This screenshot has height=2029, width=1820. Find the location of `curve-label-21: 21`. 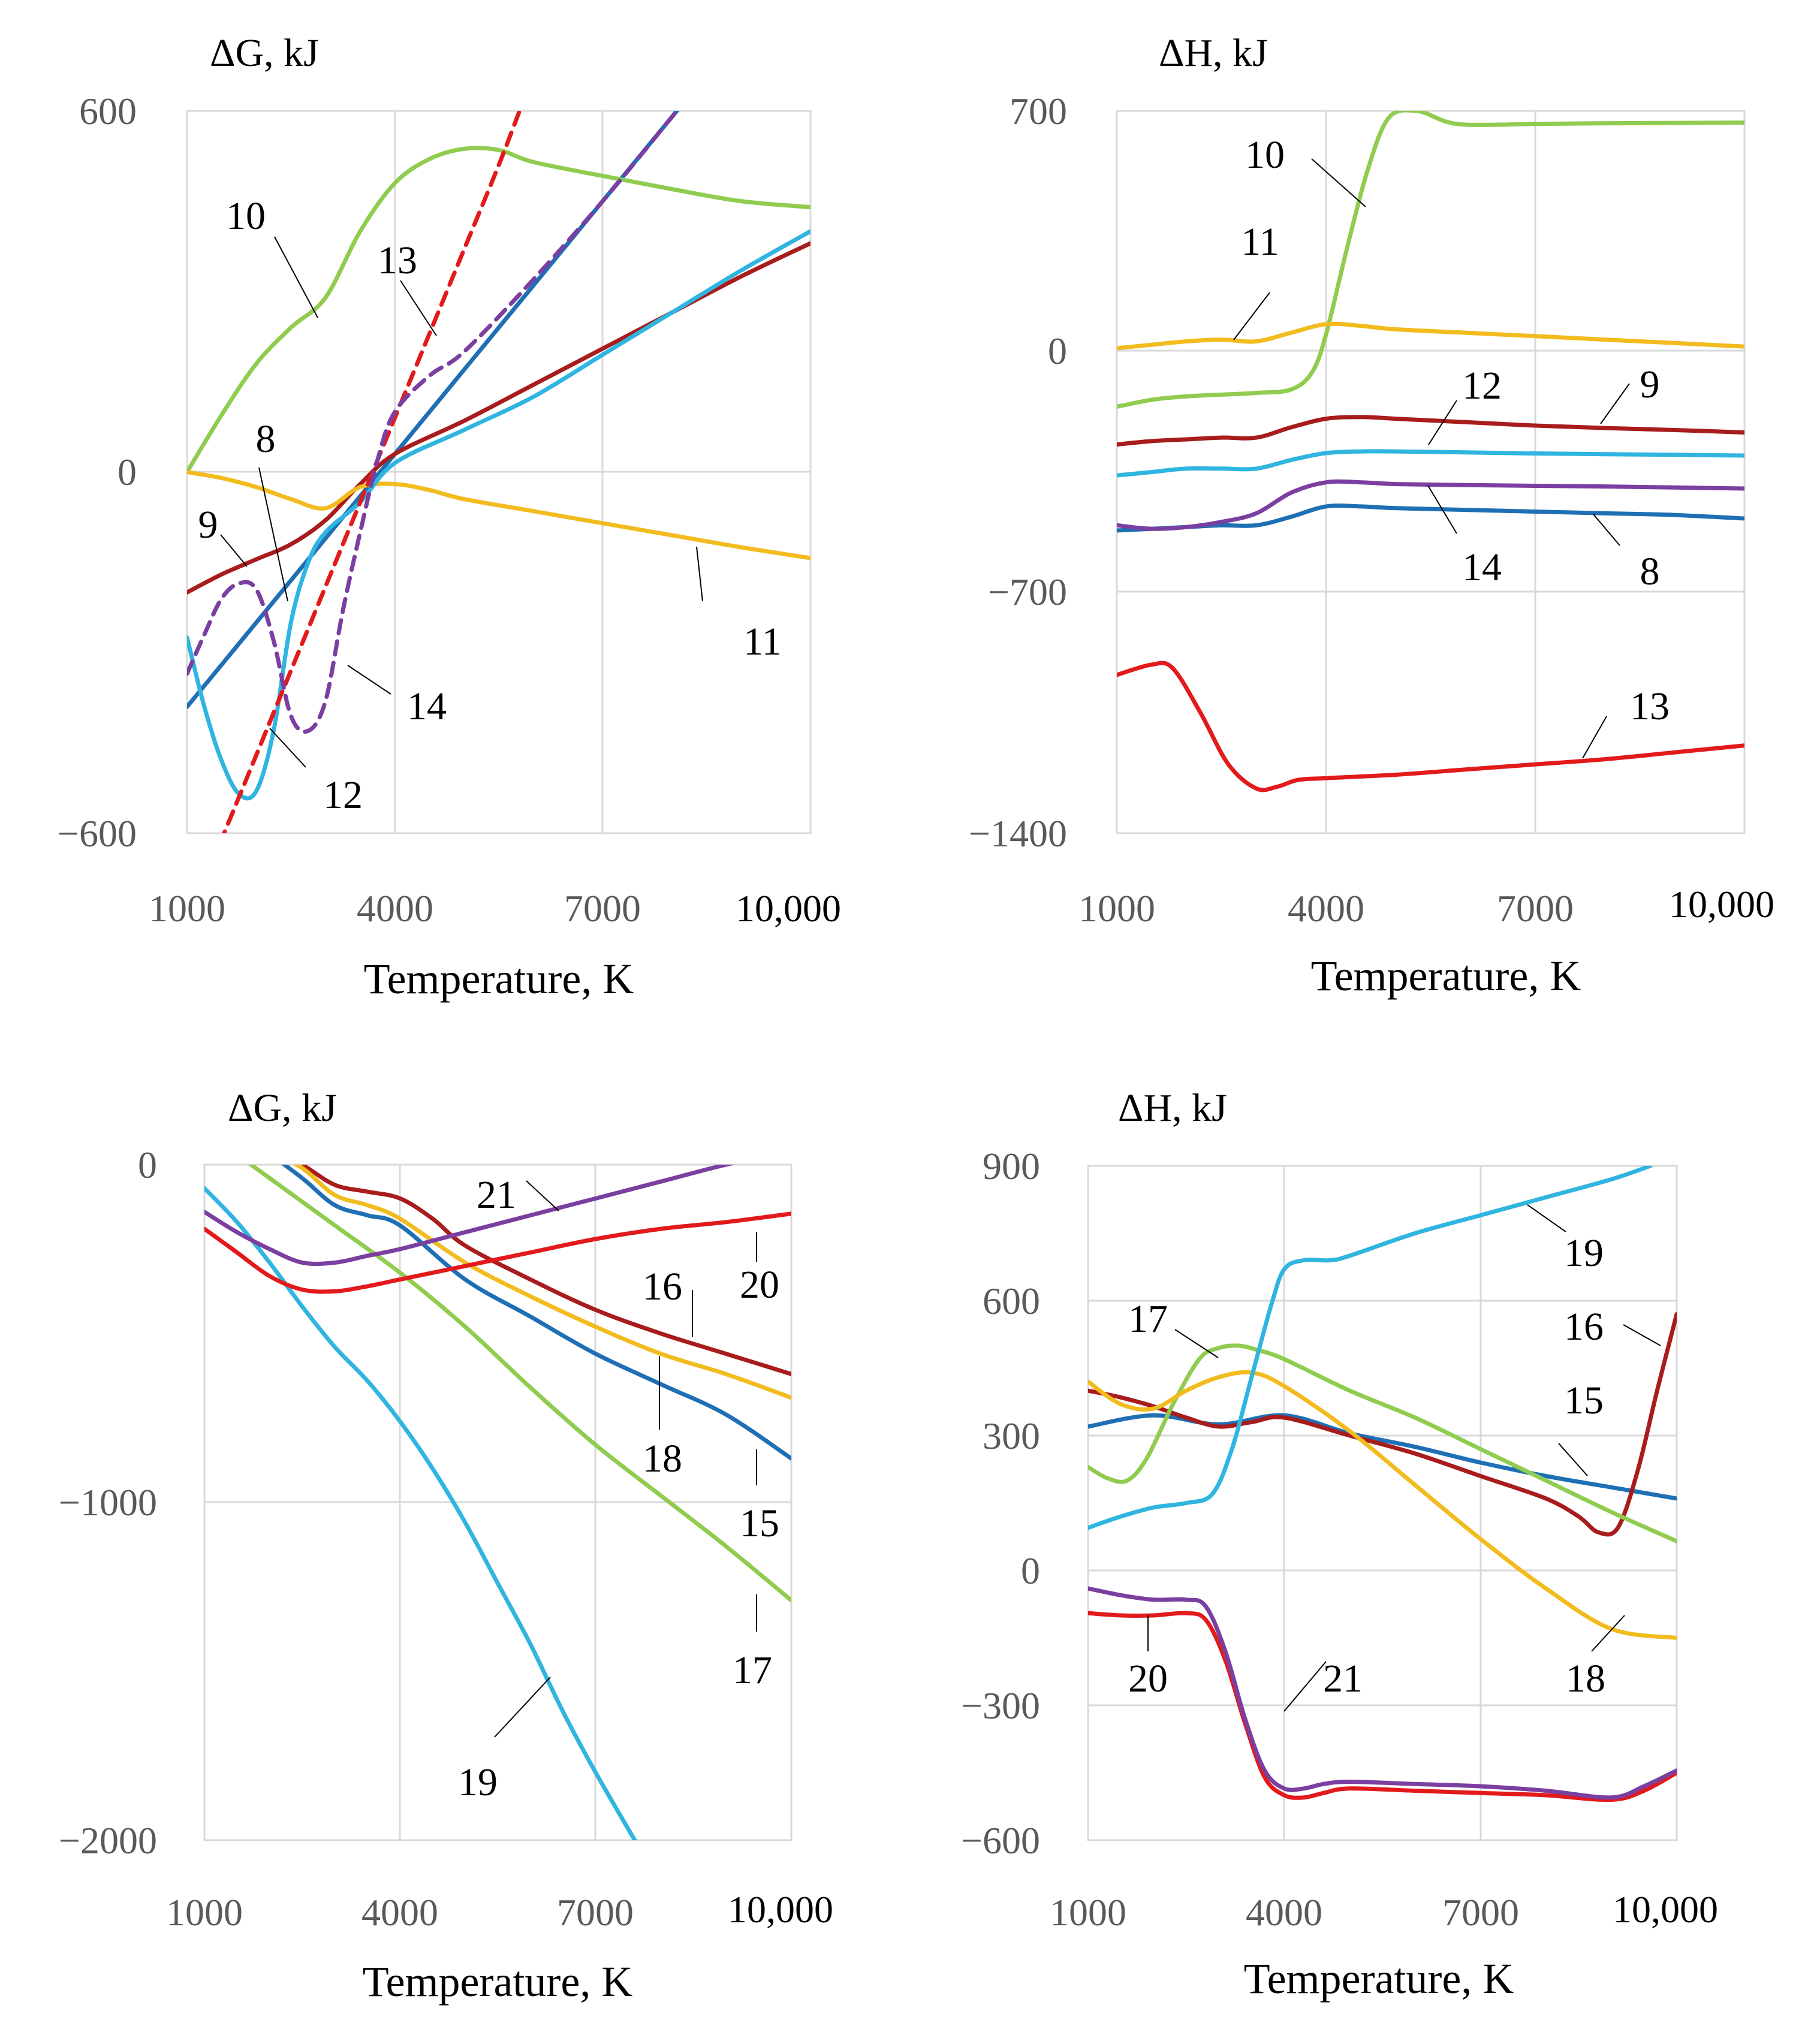

curve-label-21: 21 is located at coordinates (1323, 1684).